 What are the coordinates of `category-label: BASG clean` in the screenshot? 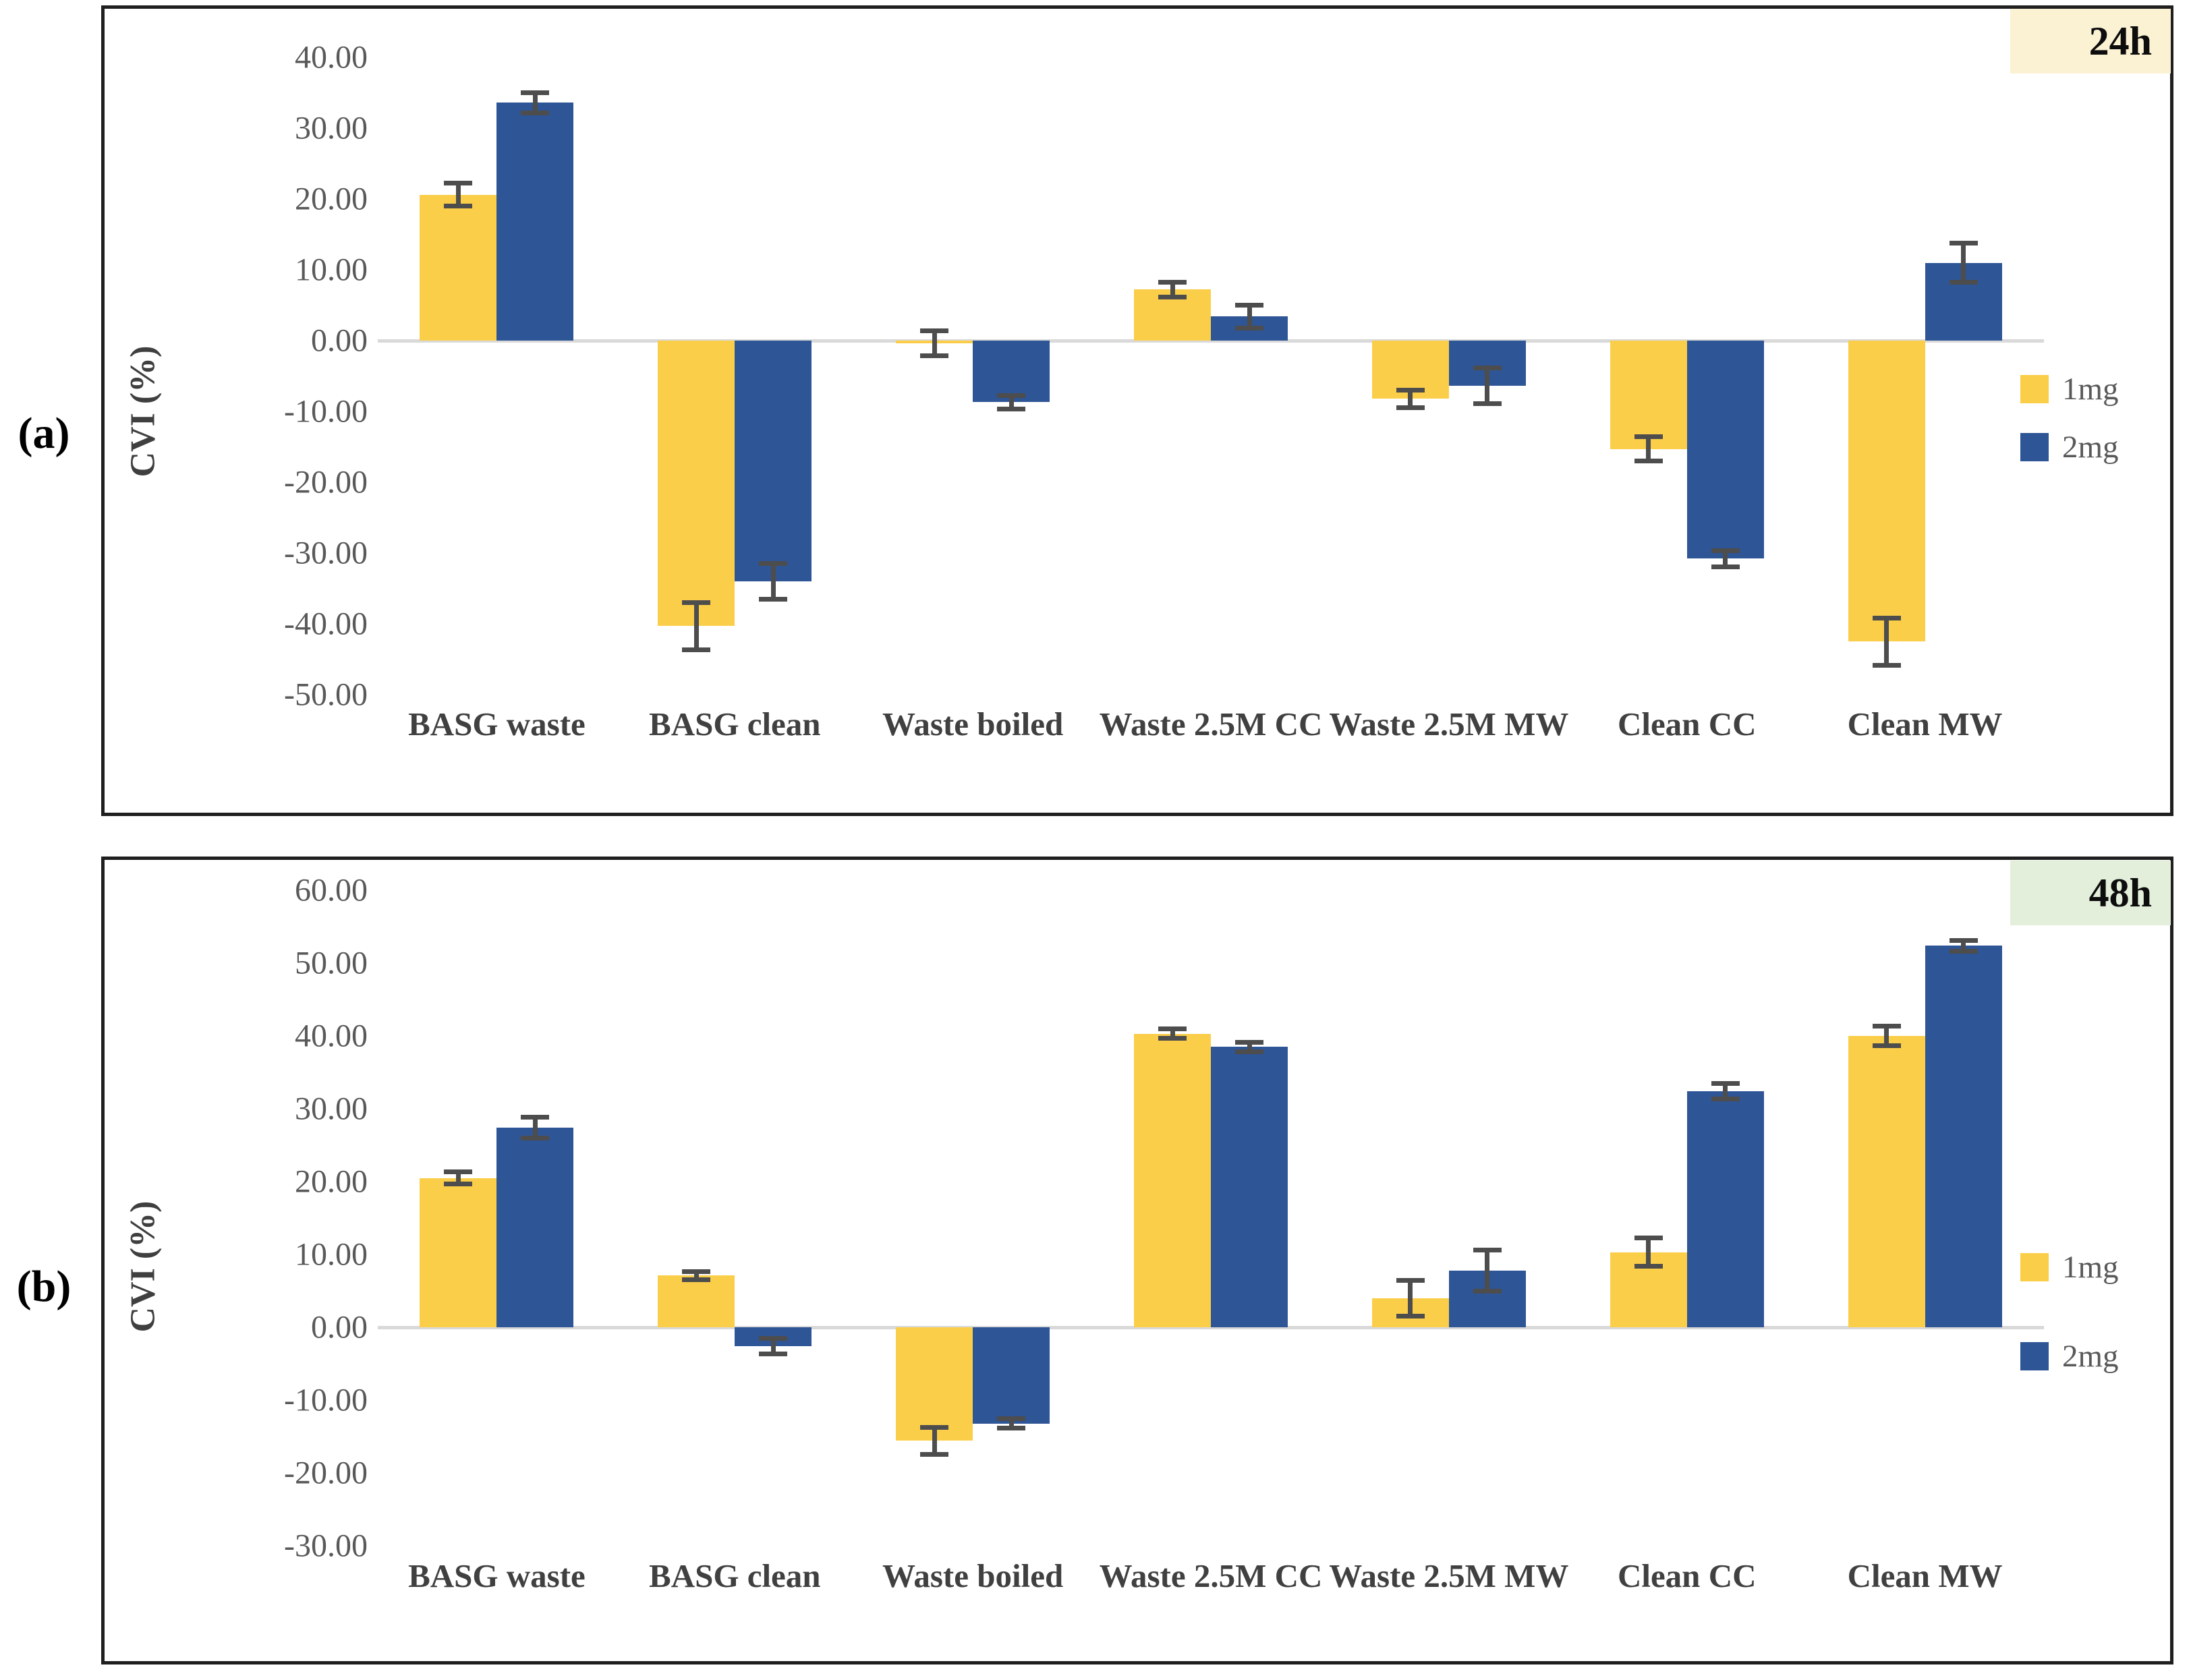 It's located at (735, 1575).